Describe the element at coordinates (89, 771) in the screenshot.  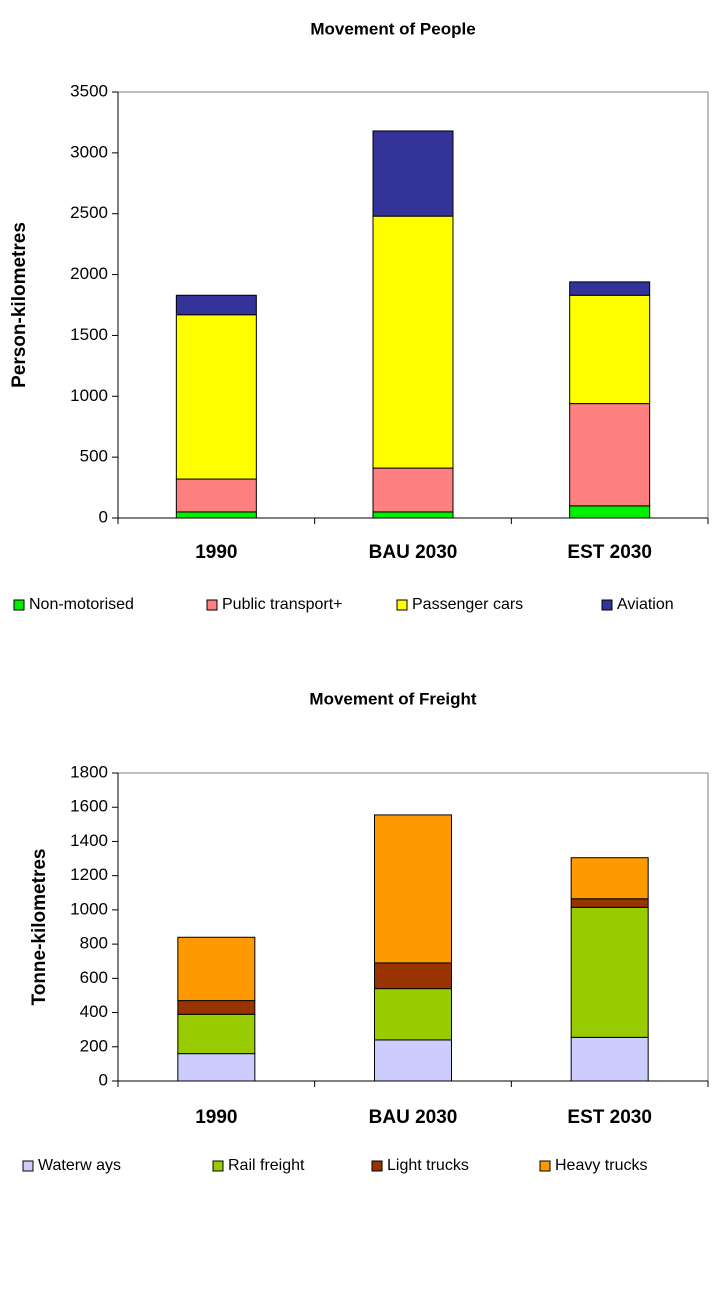
I see `y-tick-label: 1800` at that location.